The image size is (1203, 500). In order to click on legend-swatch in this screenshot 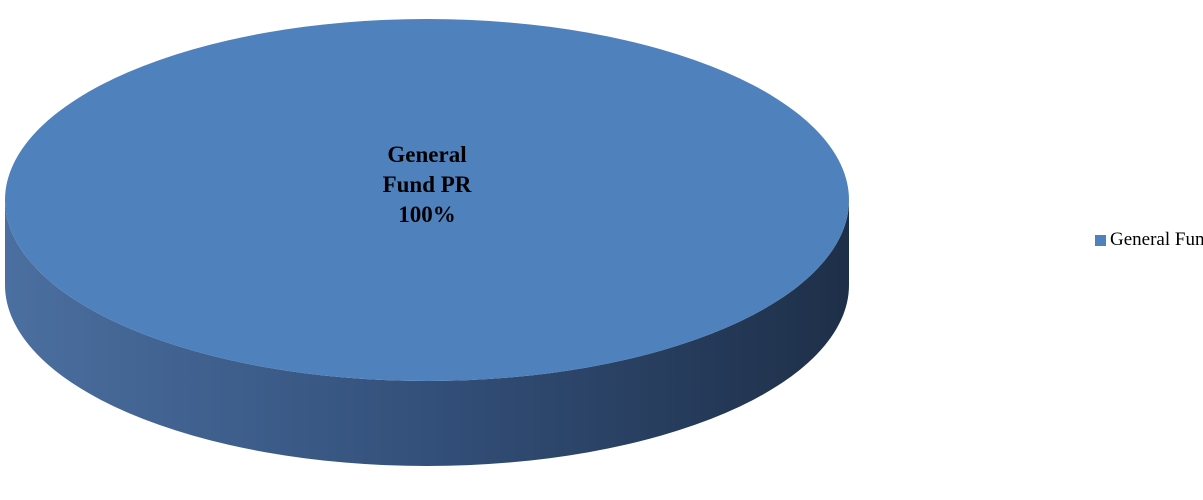, I will do `click(1100, 240)`.